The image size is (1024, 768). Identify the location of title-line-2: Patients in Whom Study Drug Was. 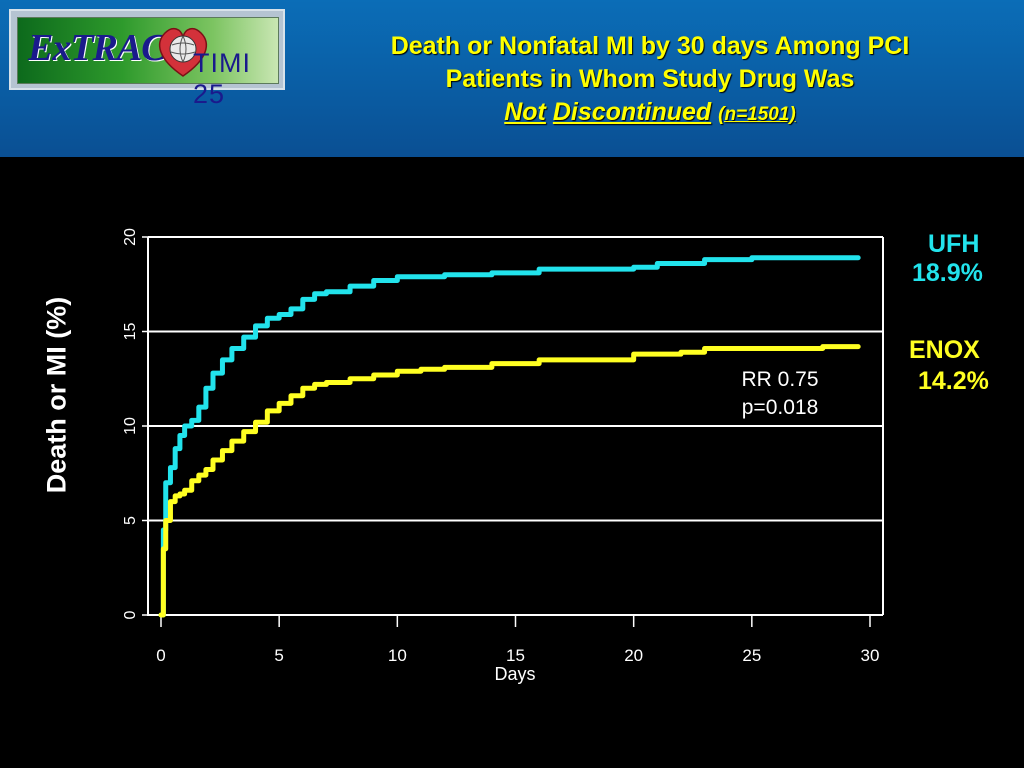
(650, 79).